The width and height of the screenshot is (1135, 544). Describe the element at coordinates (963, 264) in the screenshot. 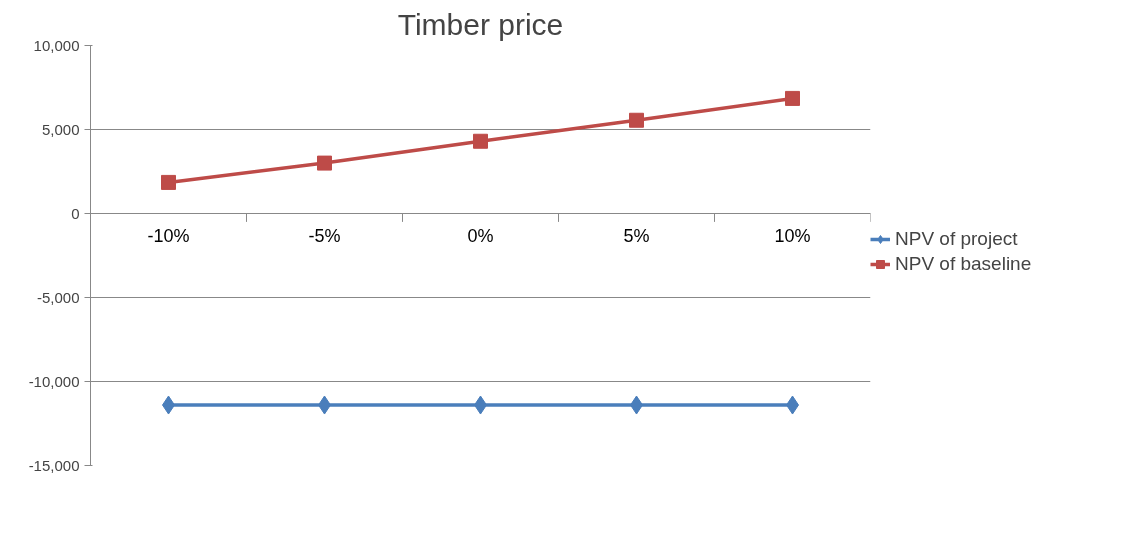

I see `legend-label: NPV of baseline` at that location.